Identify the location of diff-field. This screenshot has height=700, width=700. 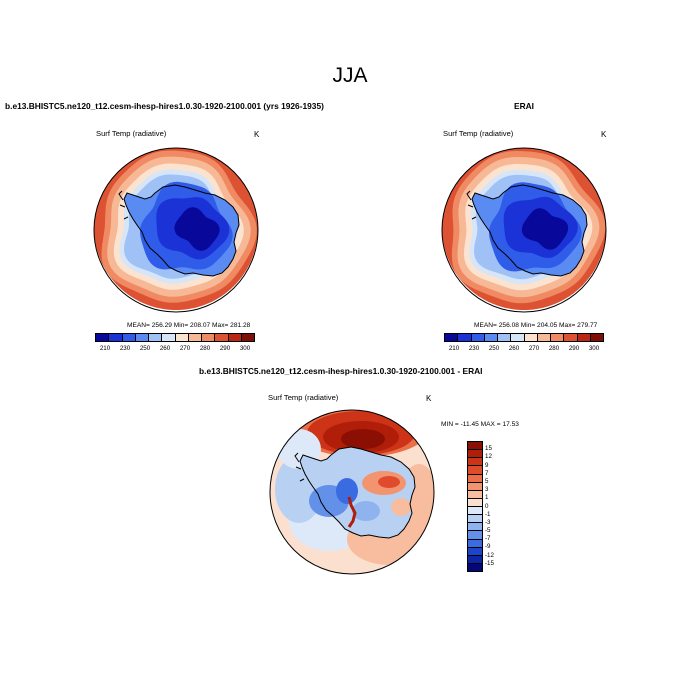
(352, 492).